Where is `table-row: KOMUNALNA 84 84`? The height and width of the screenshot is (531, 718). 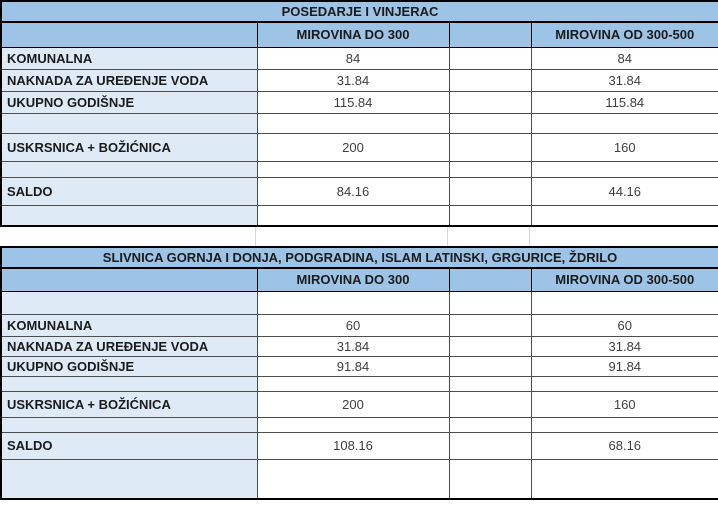
table-row: KOMUNALNA 84 84 is located at coordinates (359, 58).